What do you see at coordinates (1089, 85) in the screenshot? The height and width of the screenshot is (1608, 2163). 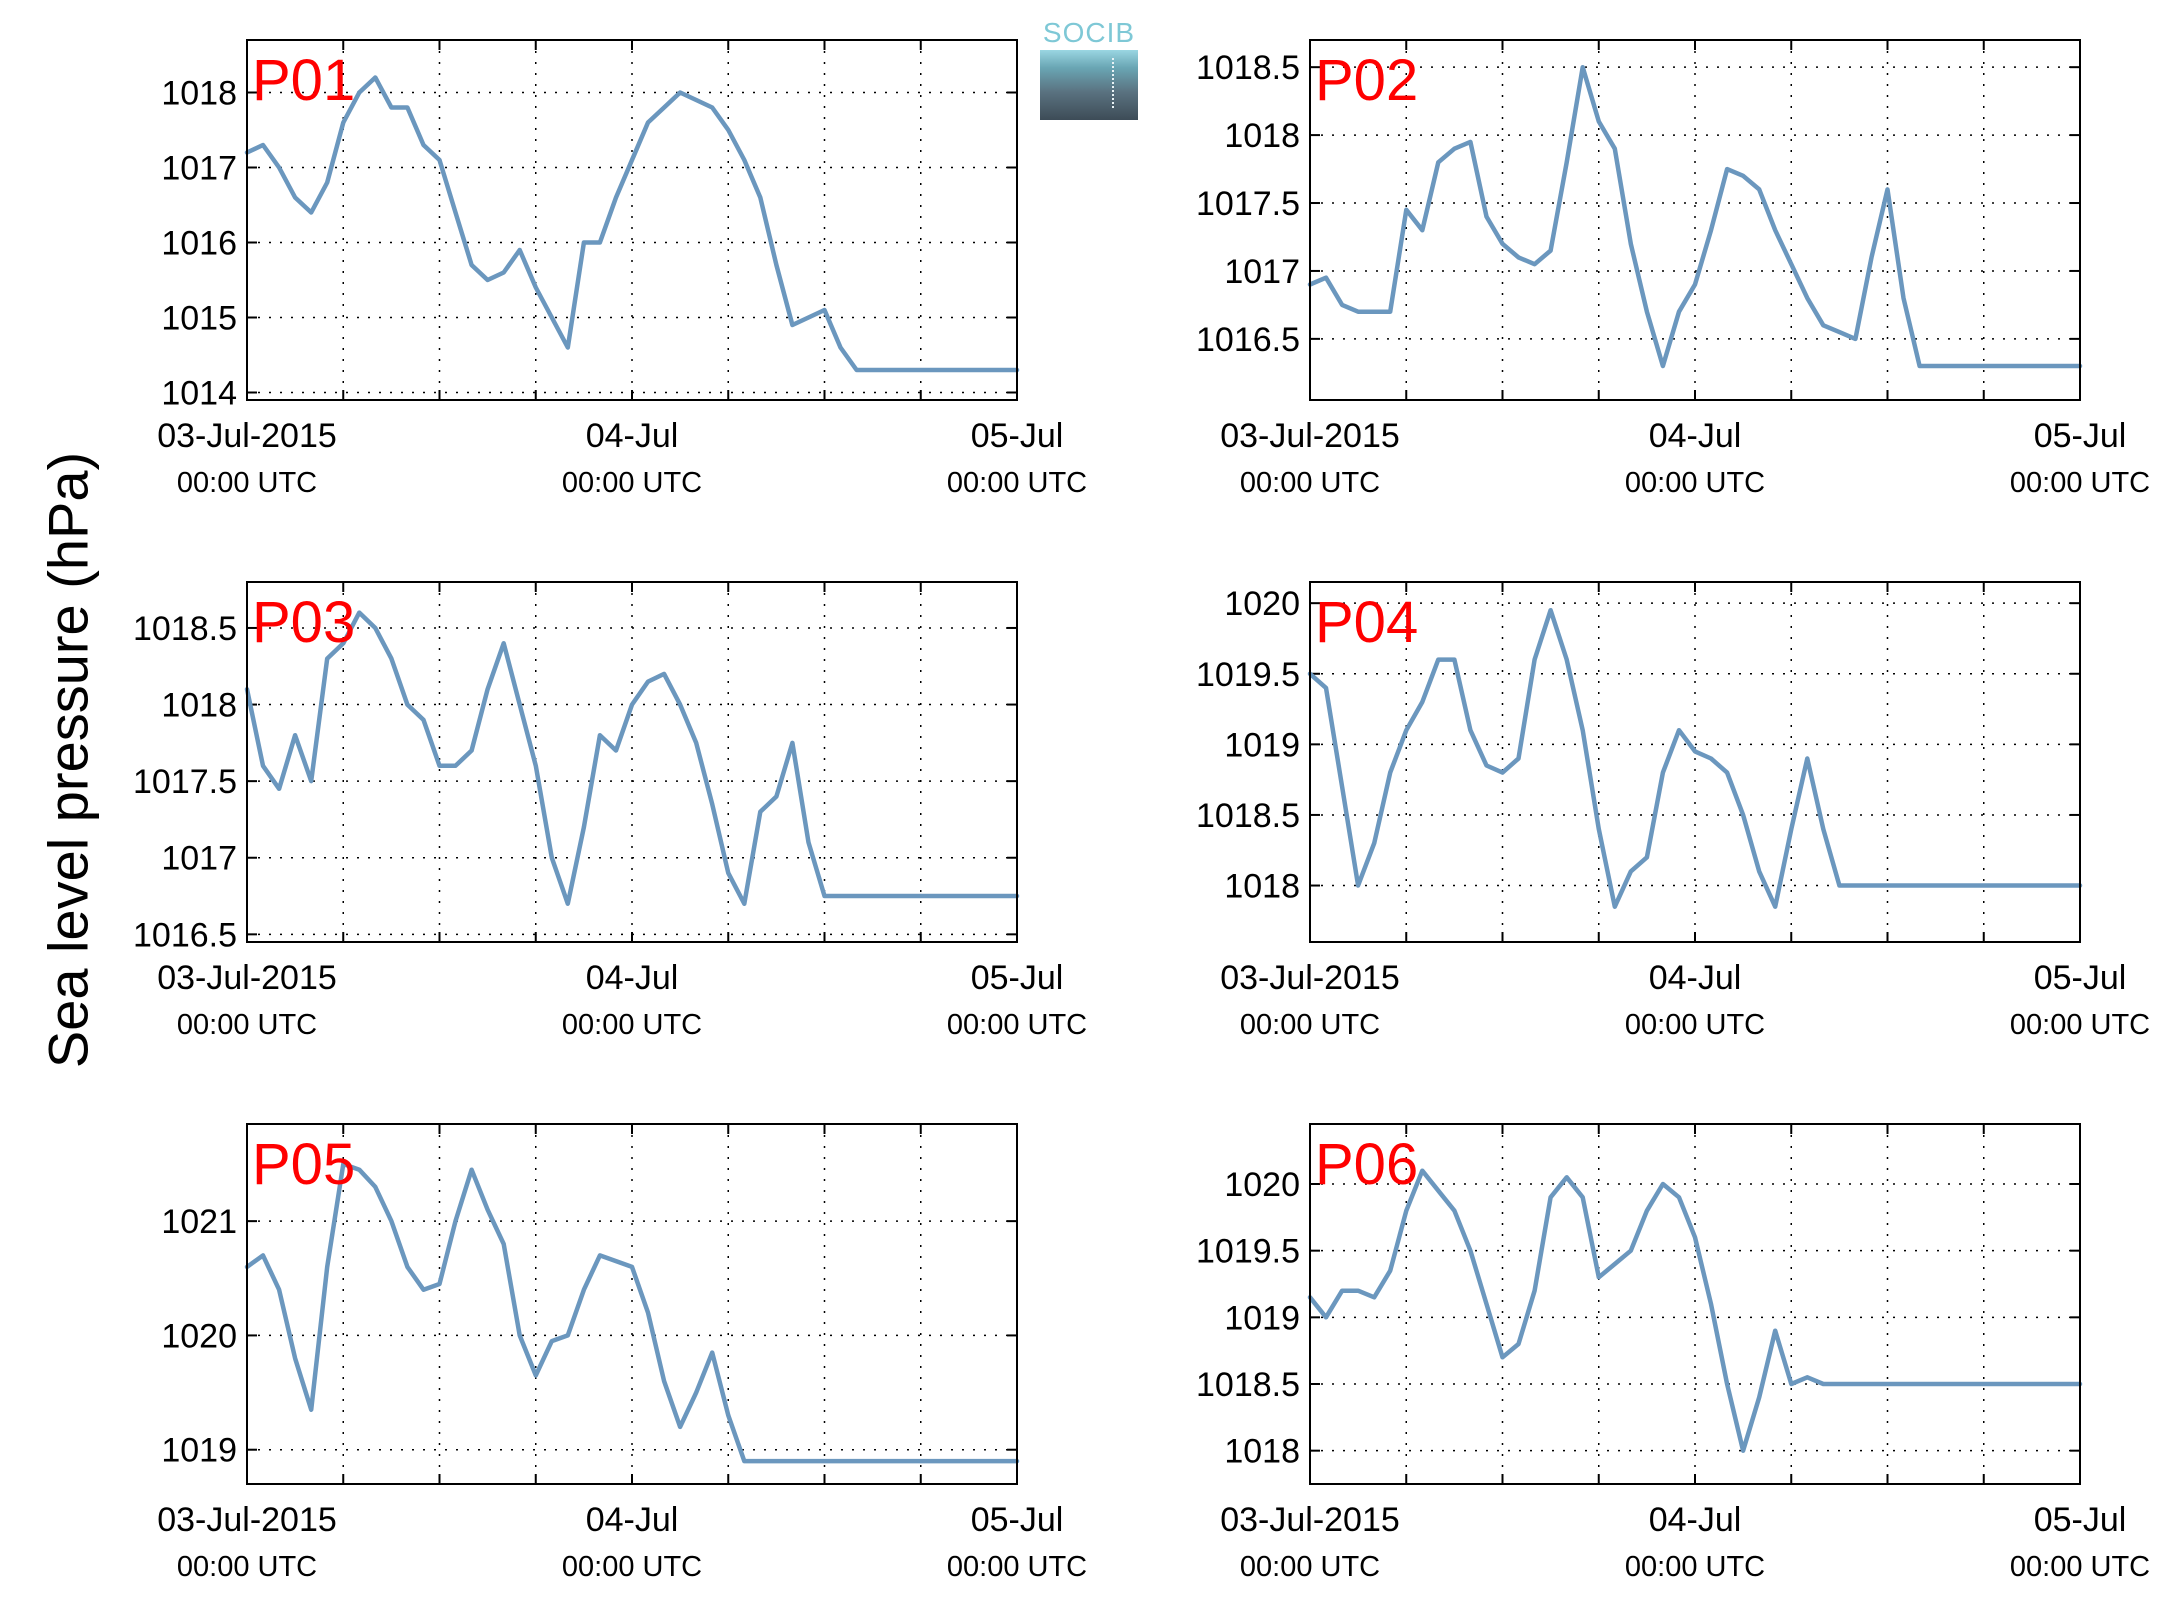 I see `logo-graphic` at bounding box center [1089, 85].